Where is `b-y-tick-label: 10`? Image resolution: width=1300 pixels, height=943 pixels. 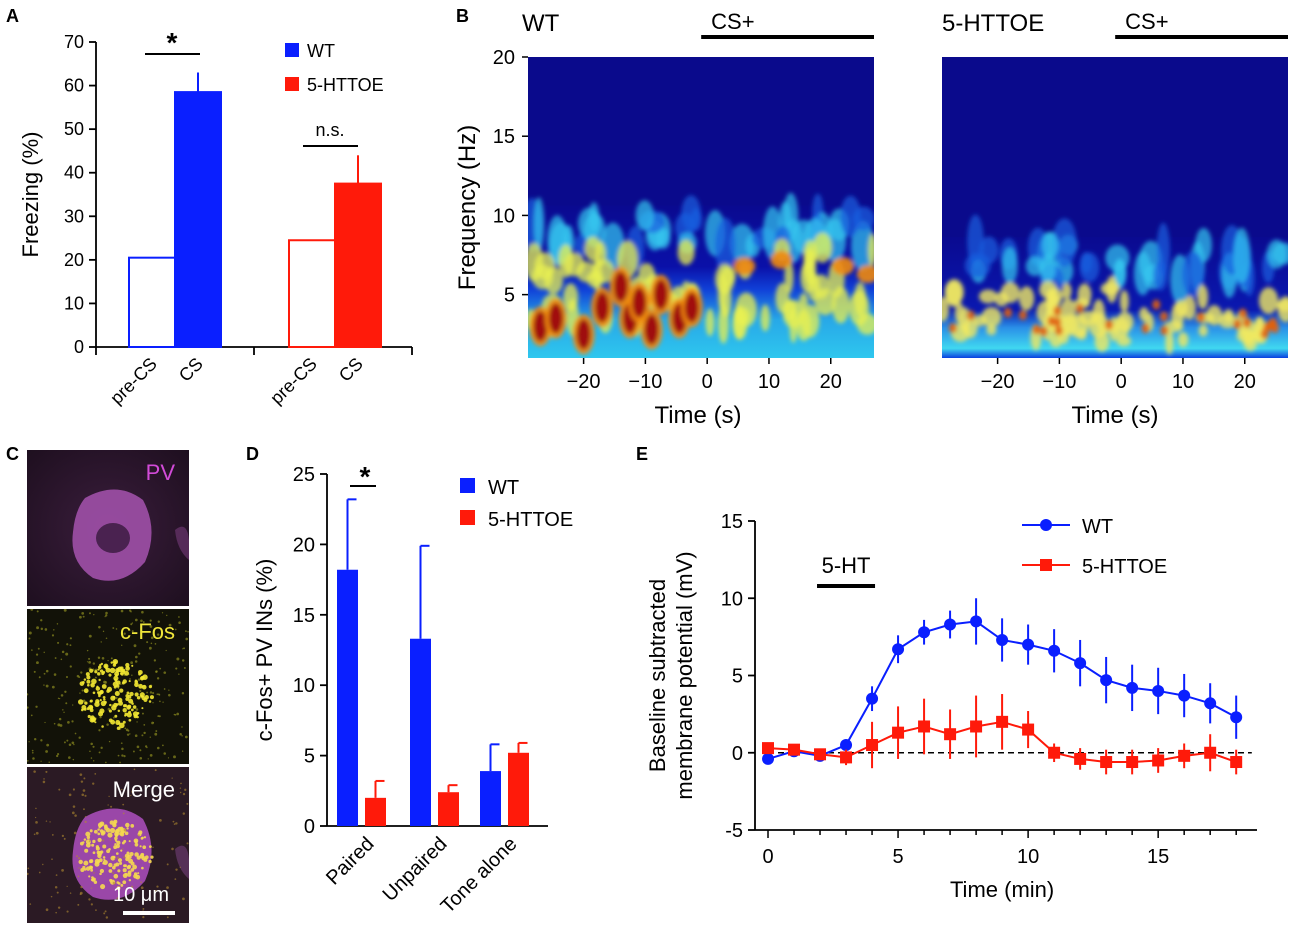
b-y-tick-label: 10 is located at coordinates (504, 216).